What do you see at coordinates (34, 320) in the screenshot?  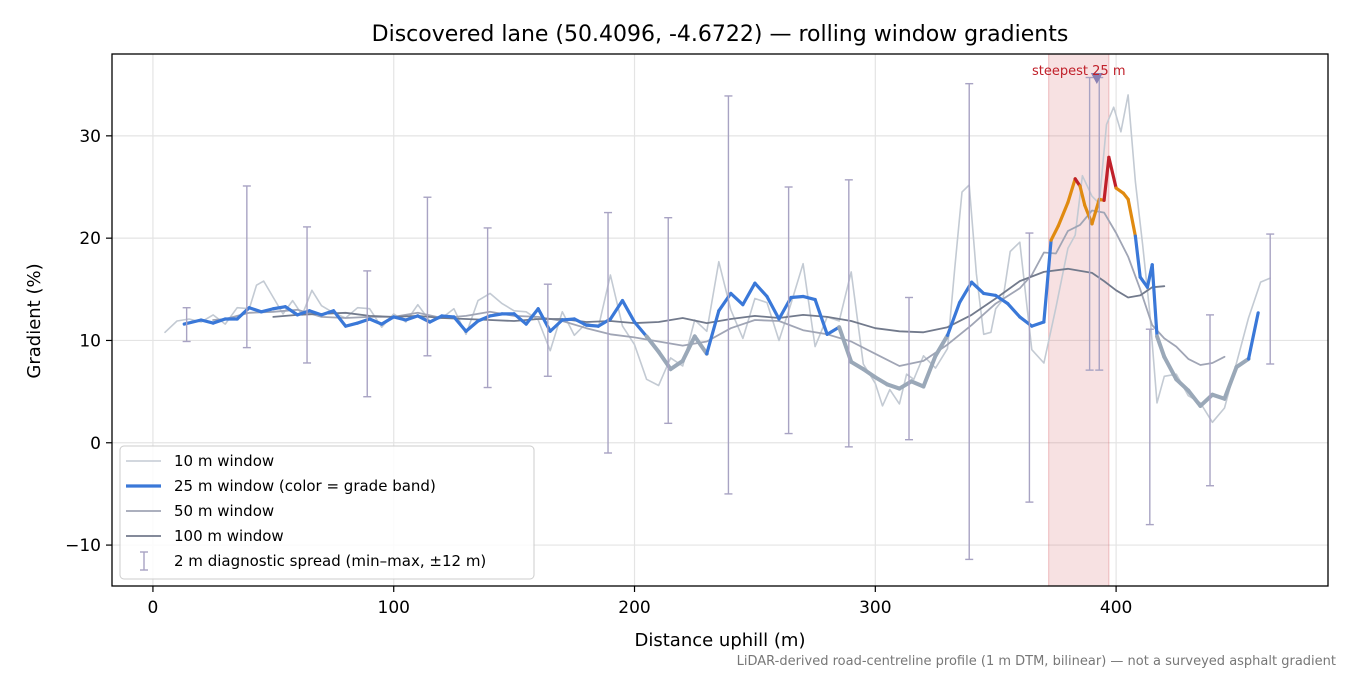 I see `y-axis-label: Gradient (%)` at bounding box center [34, 320].